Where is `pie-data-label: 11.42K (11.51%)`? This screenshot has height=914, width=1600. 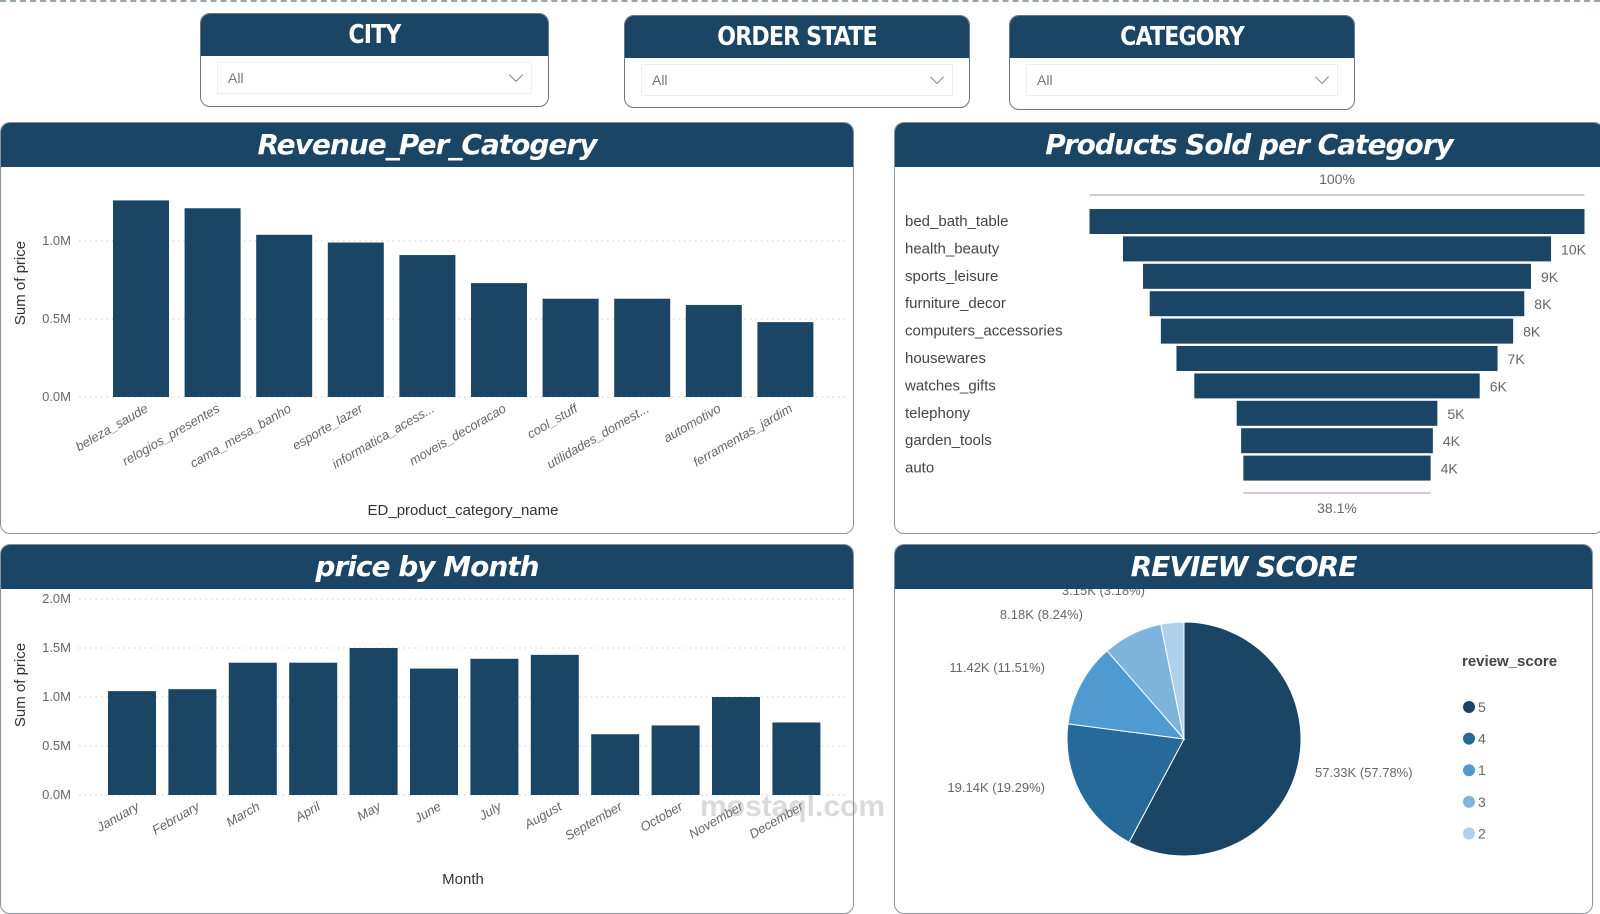
pie-data-label: 11.42K (11.51%) is located at coordinates (997, 667).